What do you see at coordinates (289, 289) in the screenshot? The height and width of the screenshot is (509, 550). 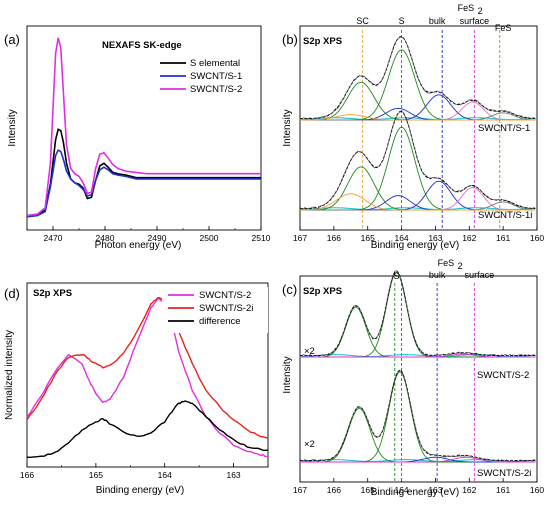 I see `panel-c-label: (c)` at bounding box center [289, 289].